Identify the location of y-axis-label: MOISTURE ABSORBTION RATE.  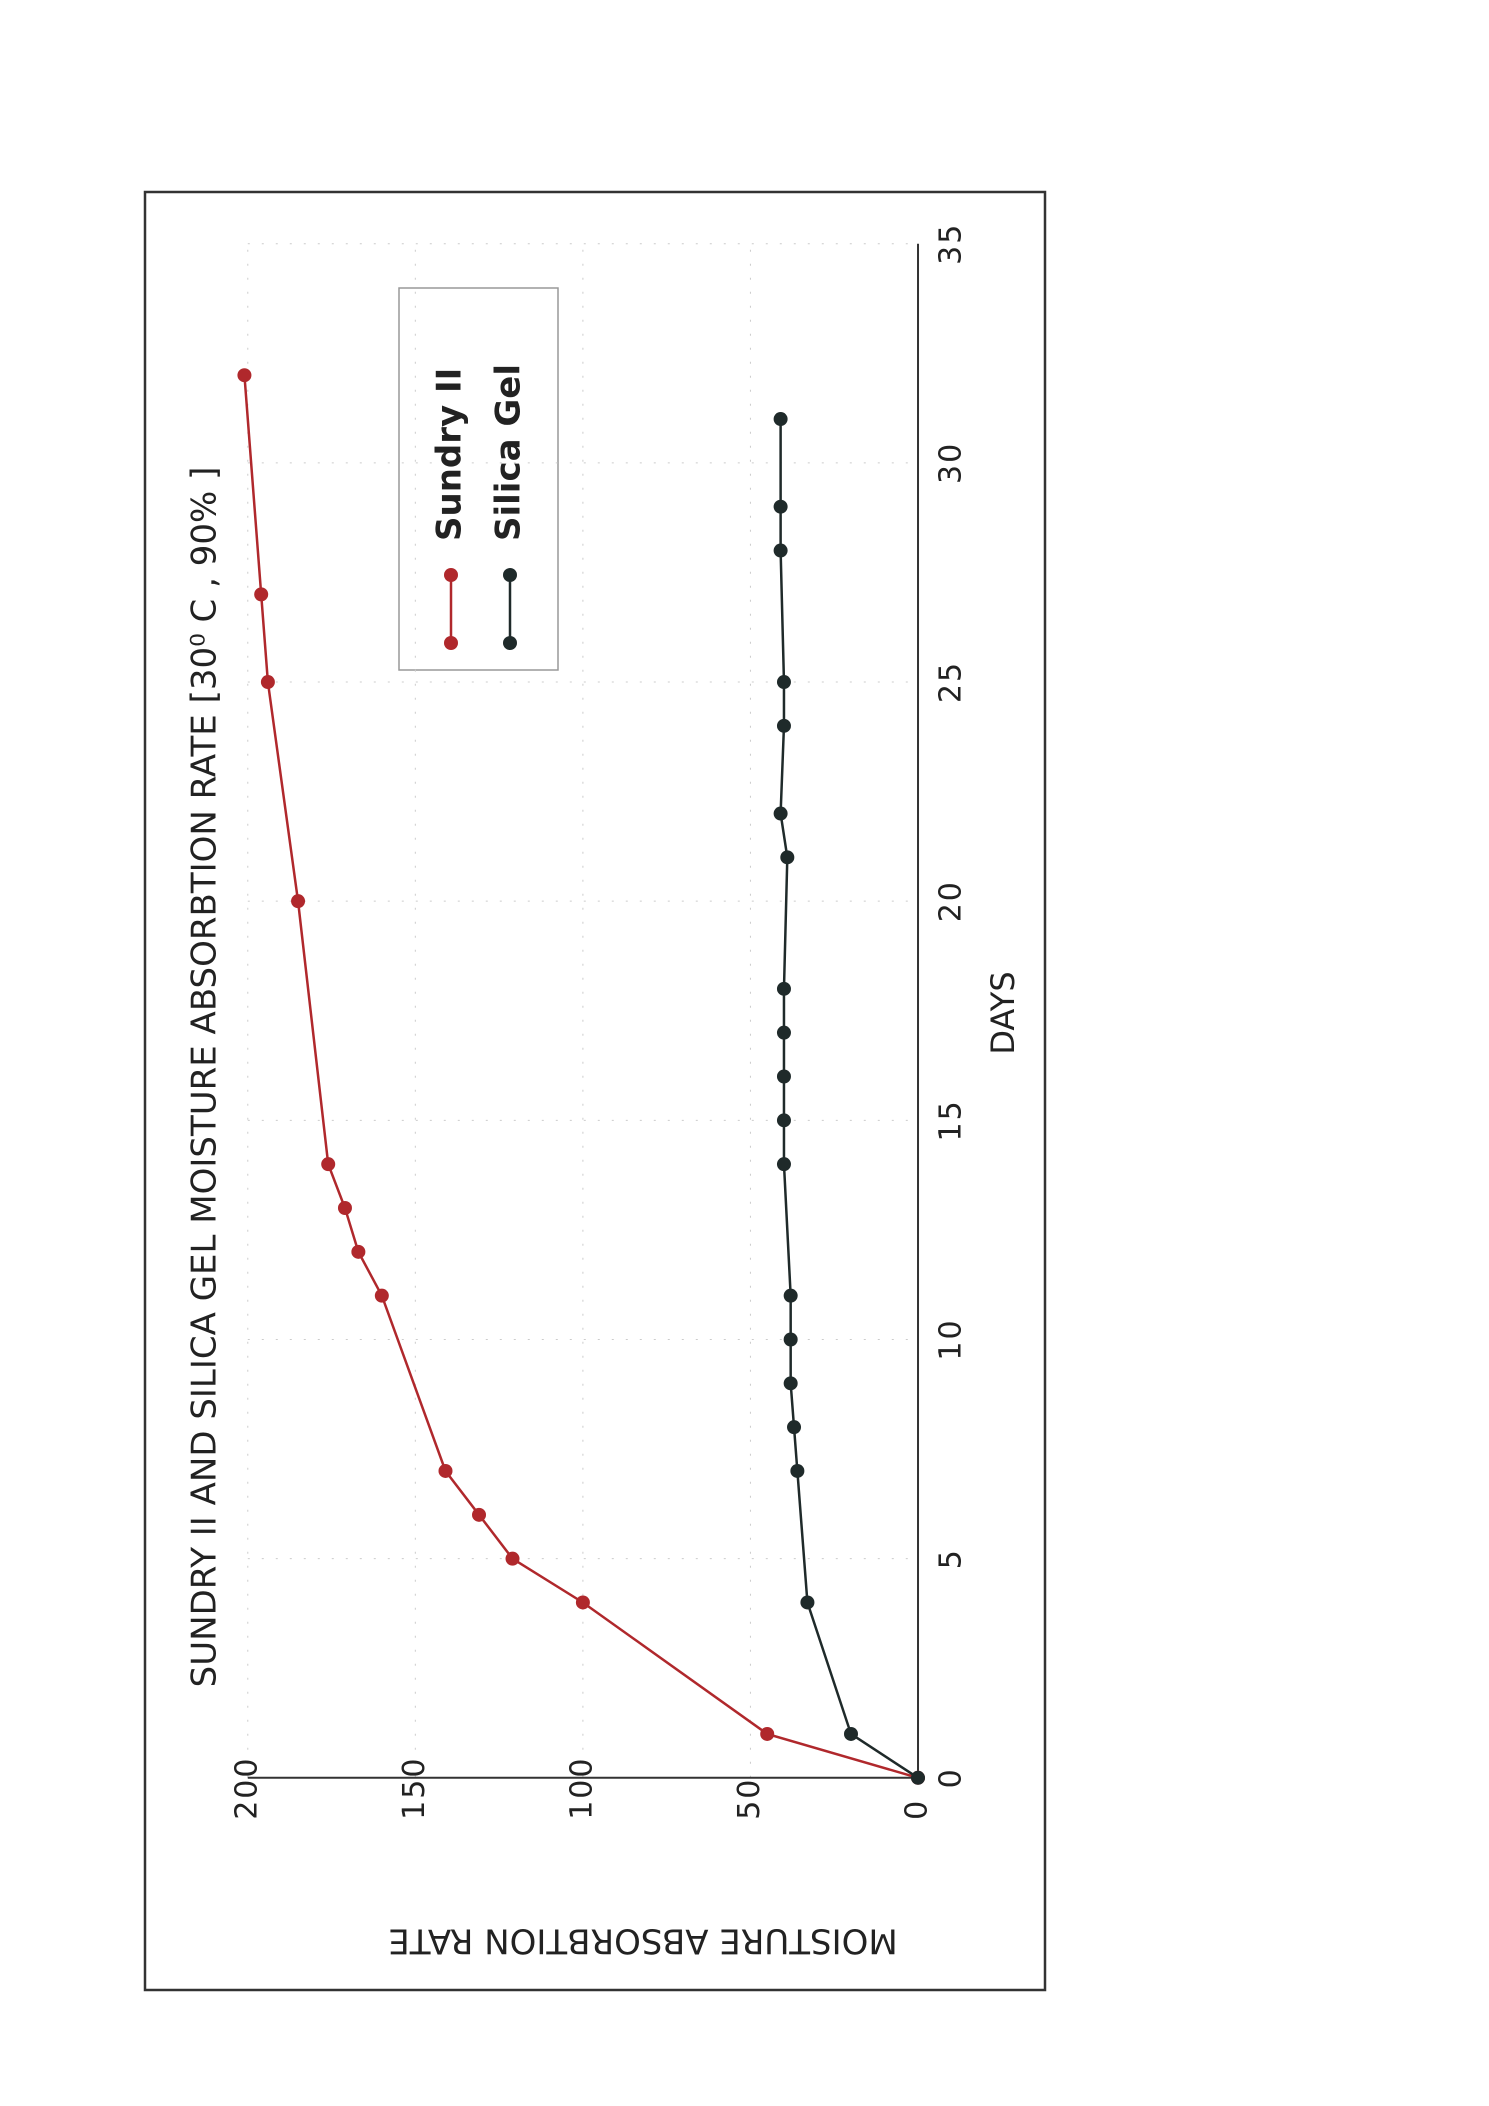
(642, 1941).